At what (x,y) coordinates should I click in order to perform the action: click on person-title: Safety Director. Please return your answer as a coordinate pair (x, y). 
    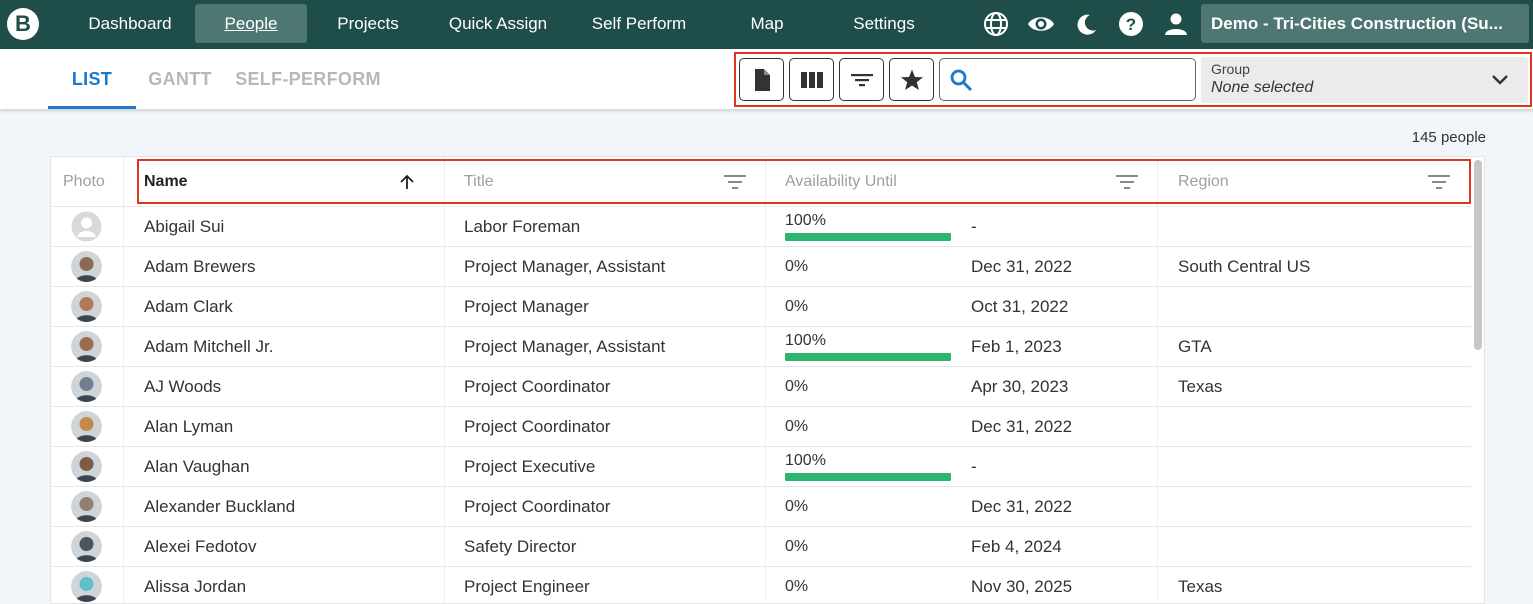
    Looking at the image, I should click on (520, 546).